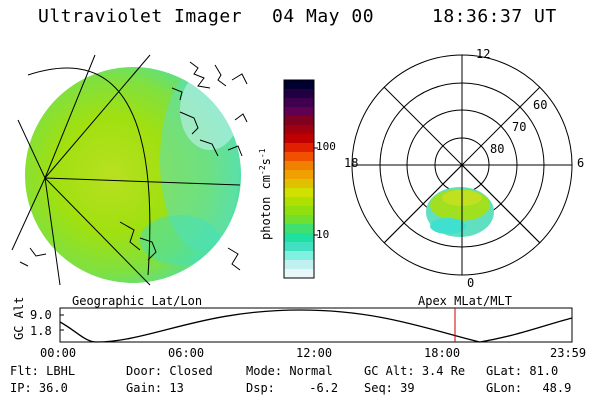 The image size is (600, 400). What do you see at coordinates (465, 301) in the screenshot?
I see `apex-caption: Apex MLat/MLT` at bounding box center [465, 301].